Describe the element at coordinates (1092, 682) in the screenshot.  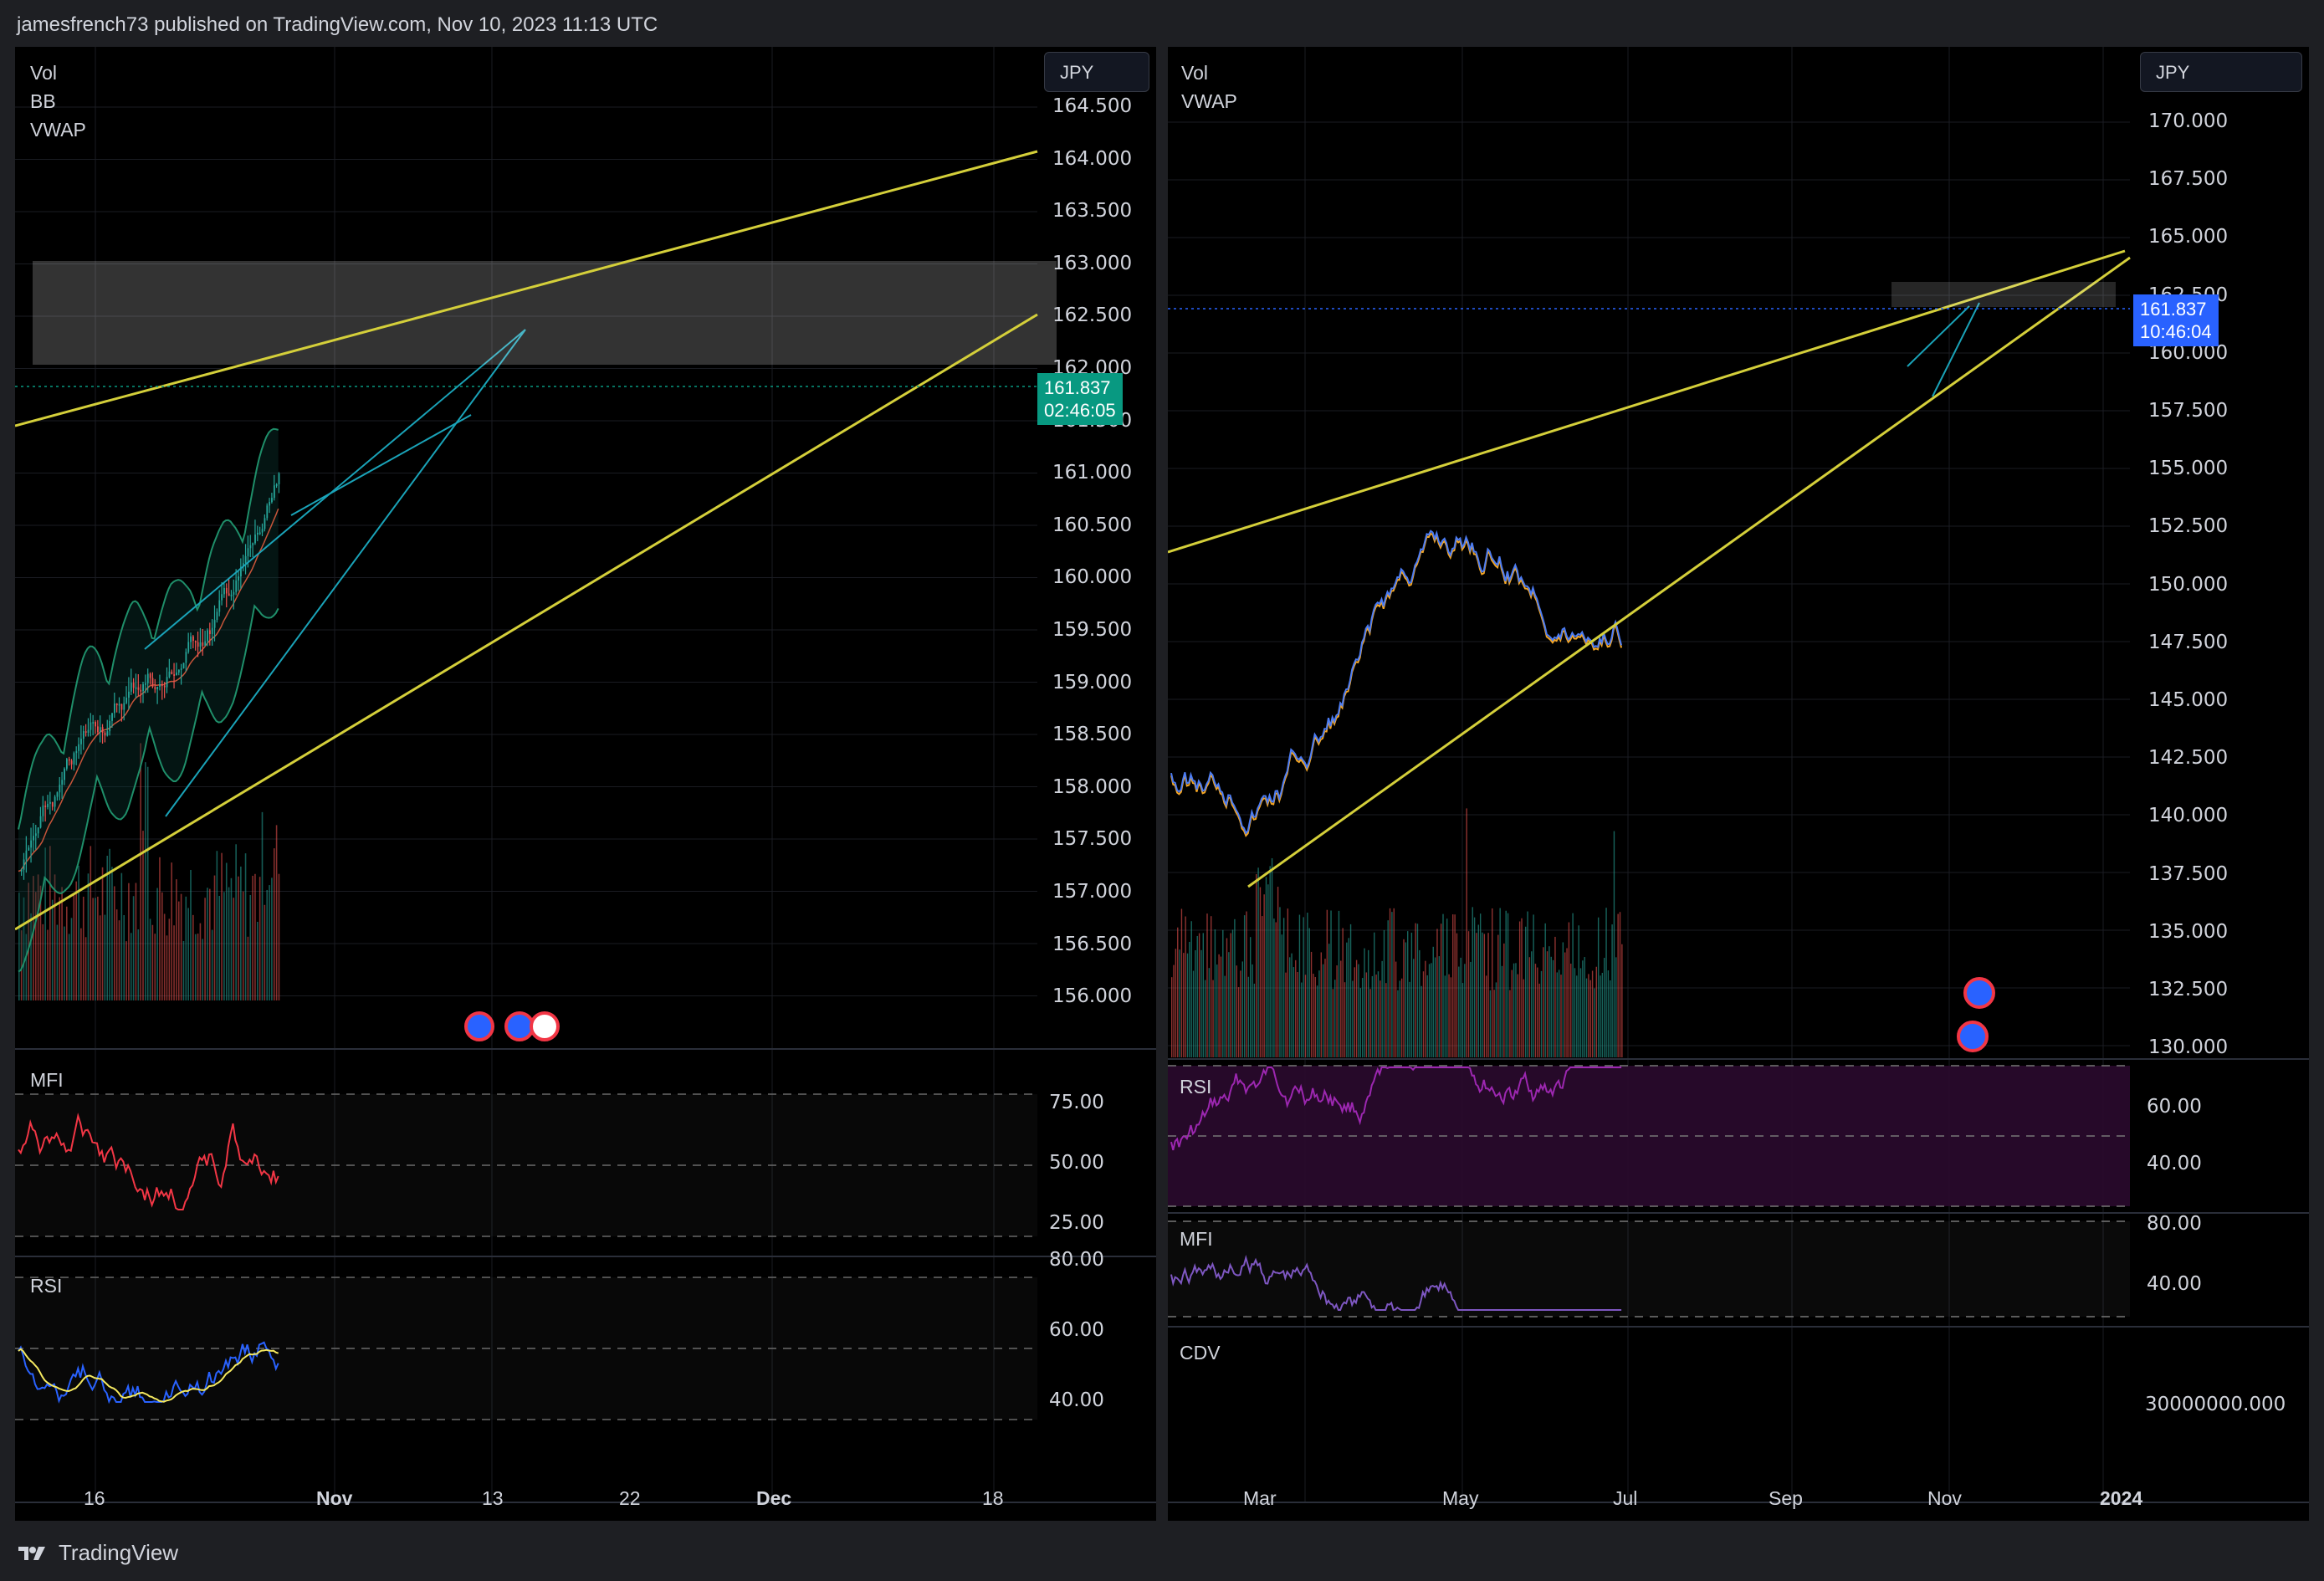
I see `price-axis-label: 159.000` at that location.